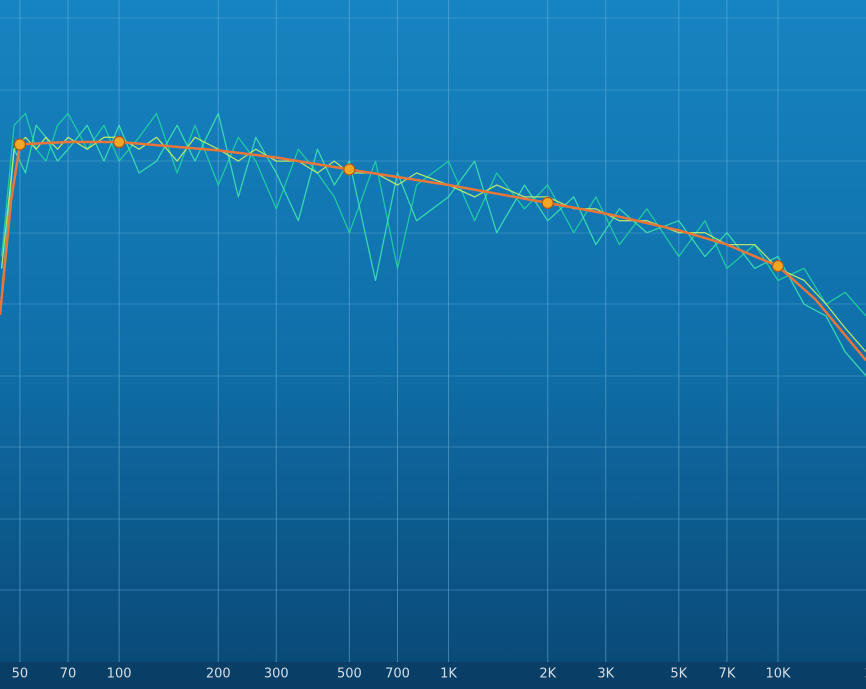  Describe the element at coordinates (727, 674) in the screenshot. I see `x-tick-label: 7K` at that location.